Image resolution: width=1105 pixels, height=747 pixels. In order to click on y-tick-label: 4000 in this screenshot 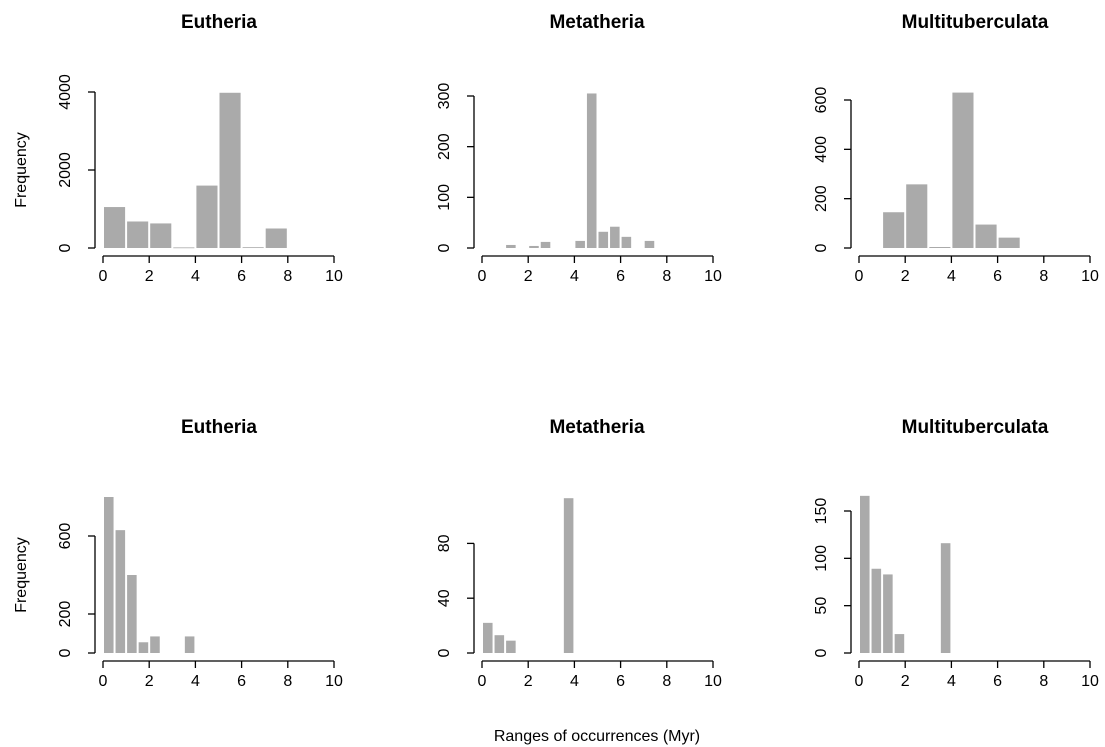, I will do `click(65, 92)`.